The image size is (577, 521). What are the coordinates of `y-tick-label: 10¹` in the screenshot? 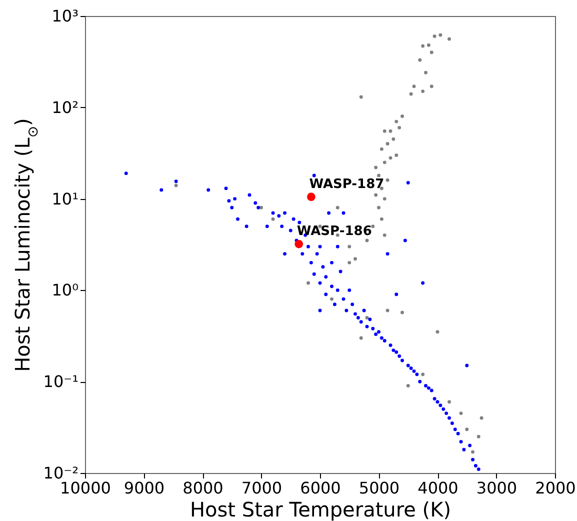 It's located at (65, 198).